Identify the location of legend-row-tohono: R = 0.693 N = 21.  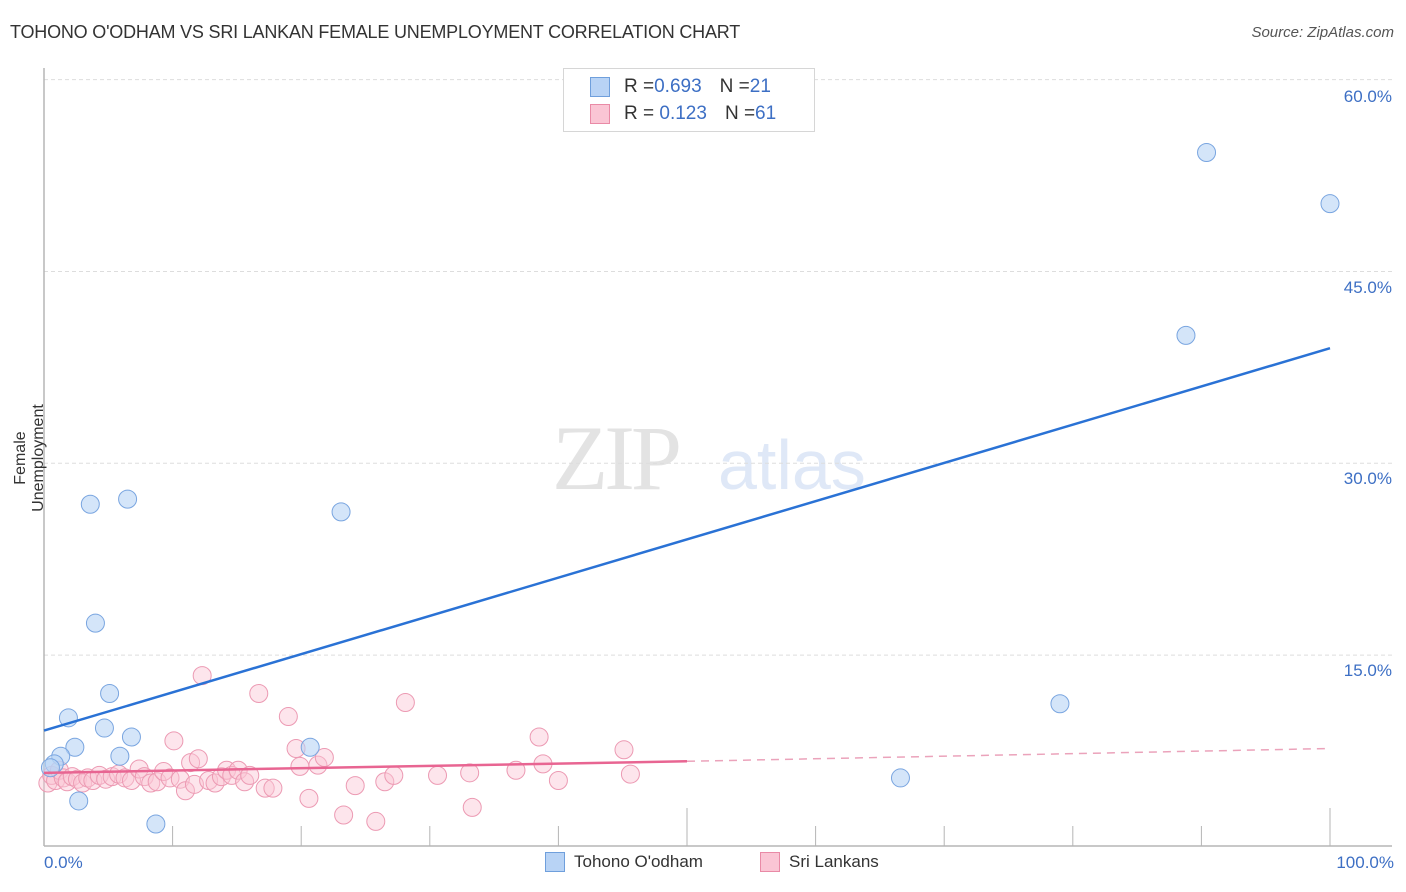
(680, 87).